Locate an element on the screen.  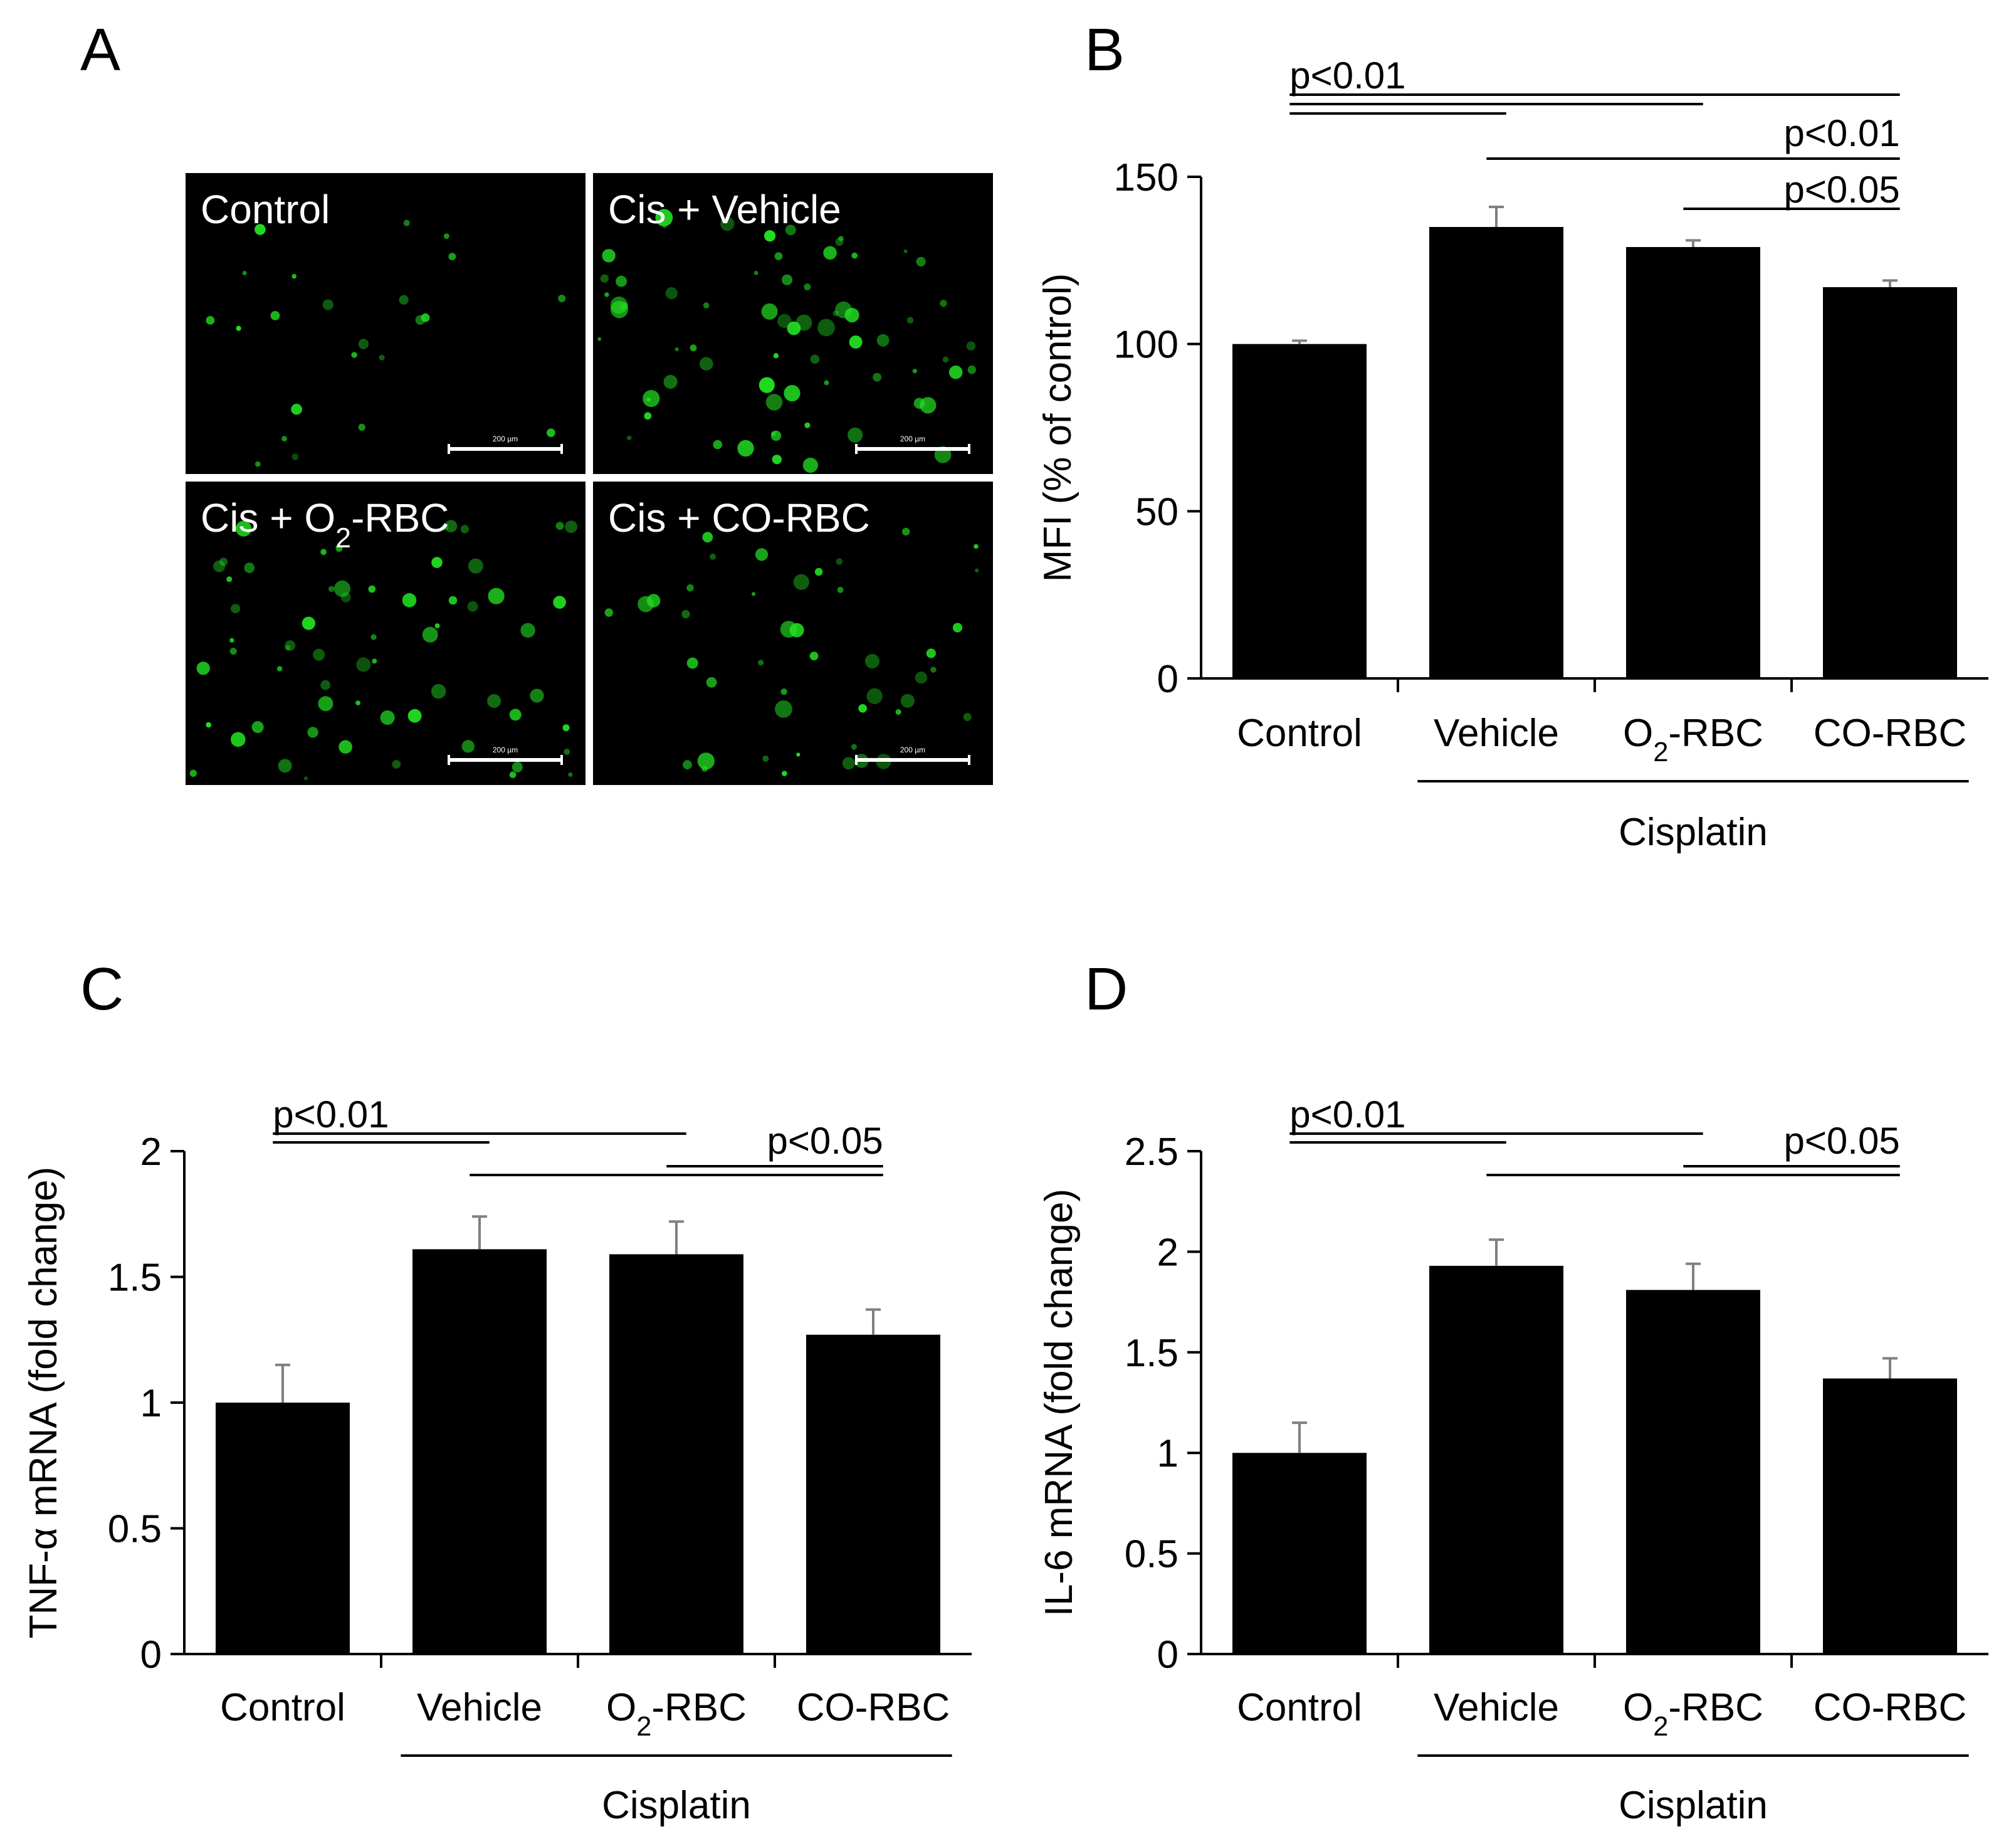
significance-label: p<0.05 is located at coordinates (1842, 1141).